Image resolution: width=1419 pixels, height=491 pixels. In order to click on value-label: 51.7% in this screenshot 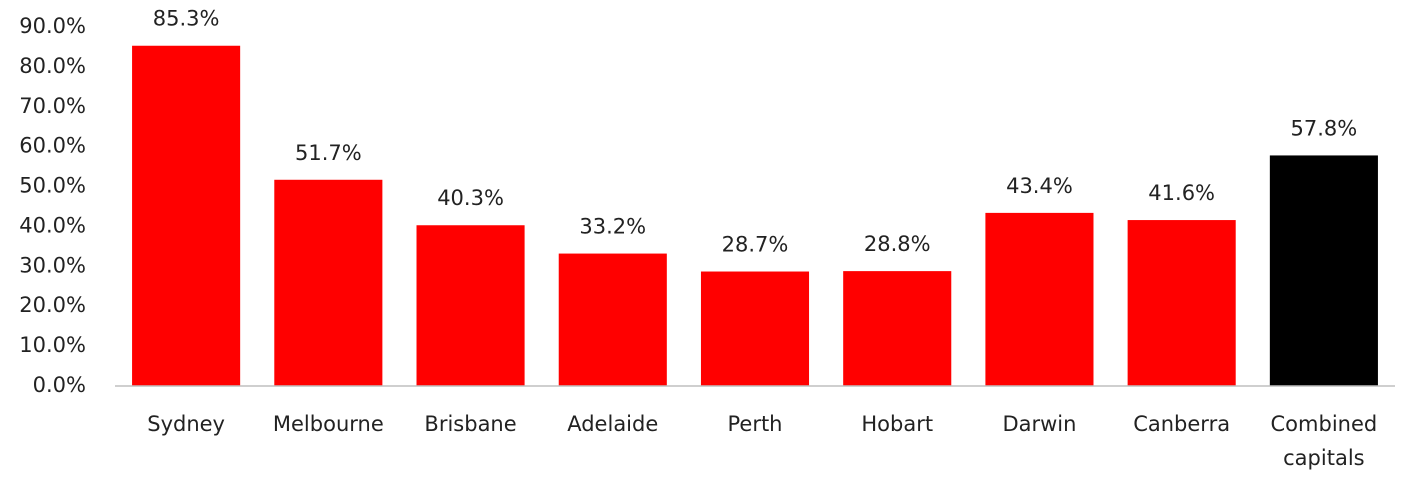, I will do `click(328, 153)`.